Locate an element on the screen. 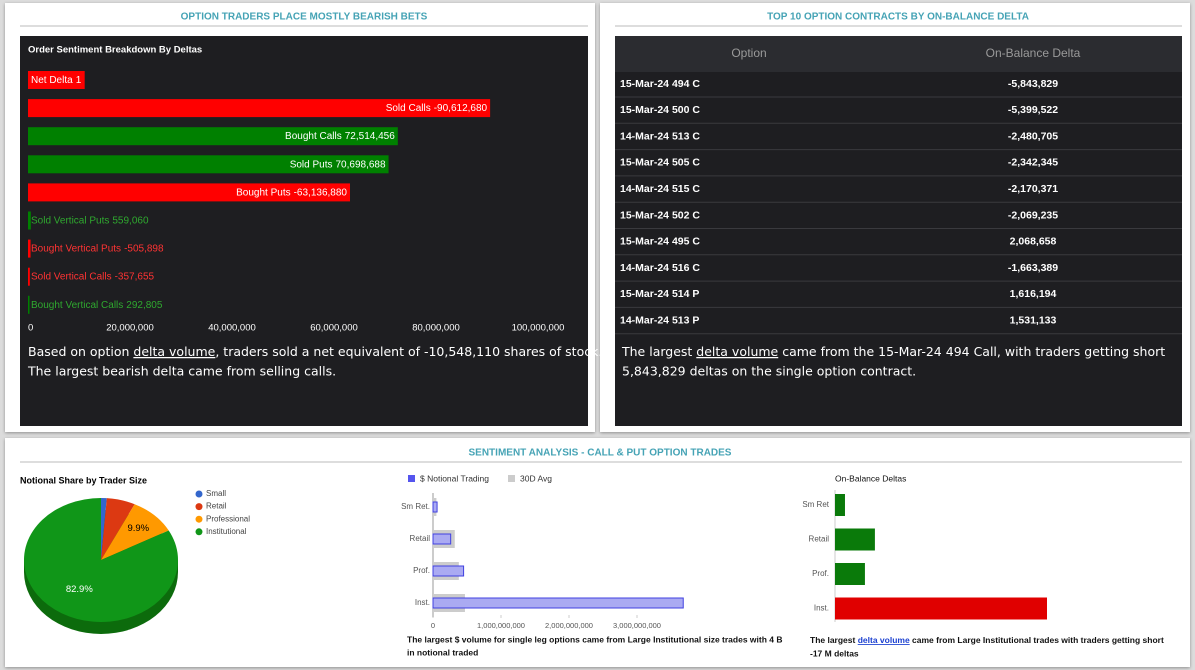 Image resolution: width=1195 pixels, height=670 pixels. bar-label: Bought Vertical Puts -505,898 is located at coordinates (97, 248).